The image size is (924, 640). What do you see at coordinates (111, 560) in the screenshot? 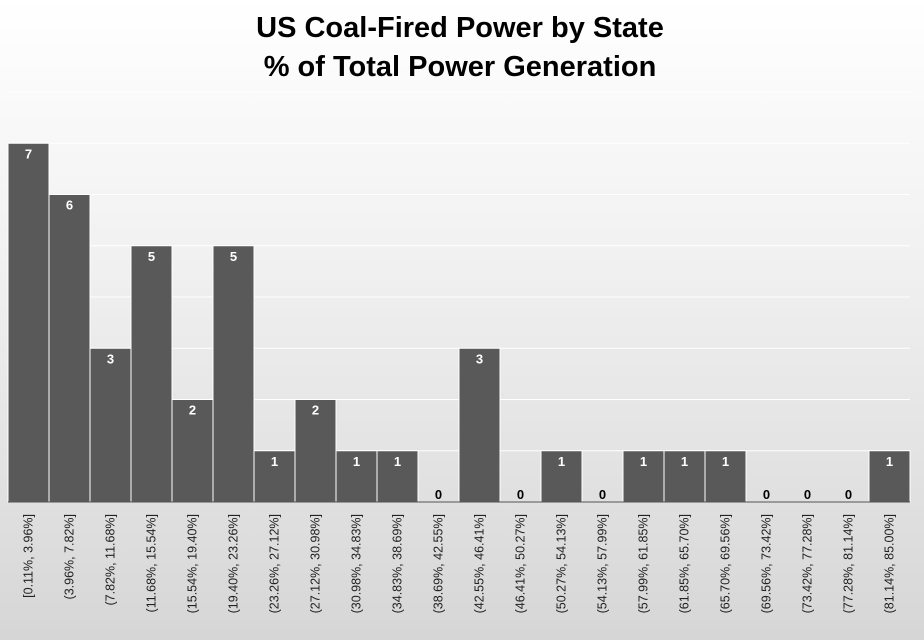
I see `x-tick-label: (7.82%, 11.68%]` at bounding box center [111, 560].